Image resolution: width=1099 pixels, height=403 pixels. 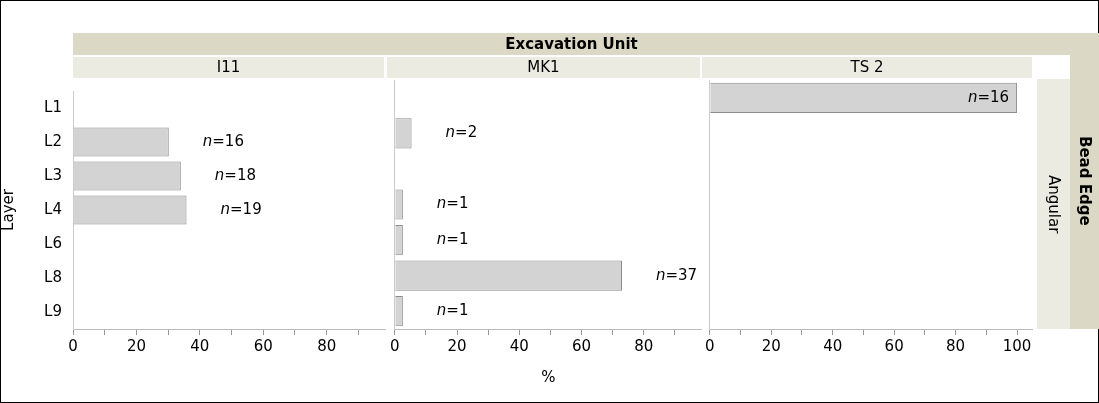 I want to click on annotation: n=2, so click(x=461, y=132).